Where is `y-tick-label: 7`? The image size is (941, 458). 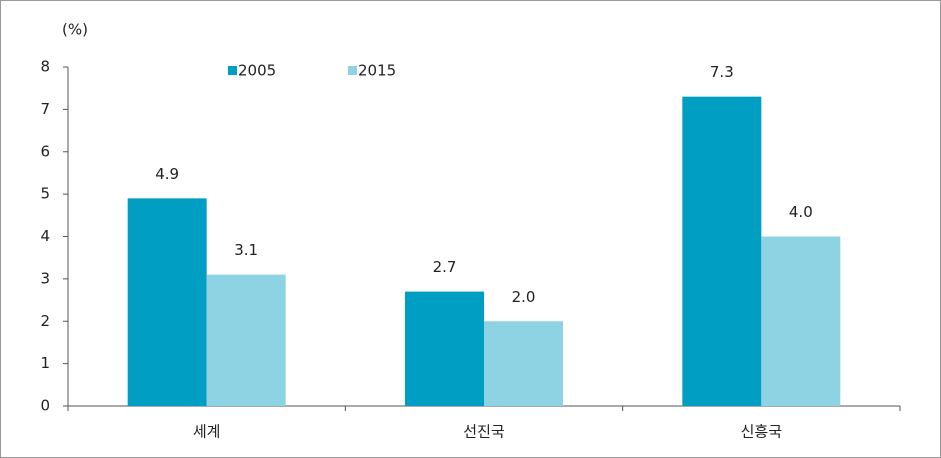
y-tick-label: 7 is located at coordinates (45, 109).